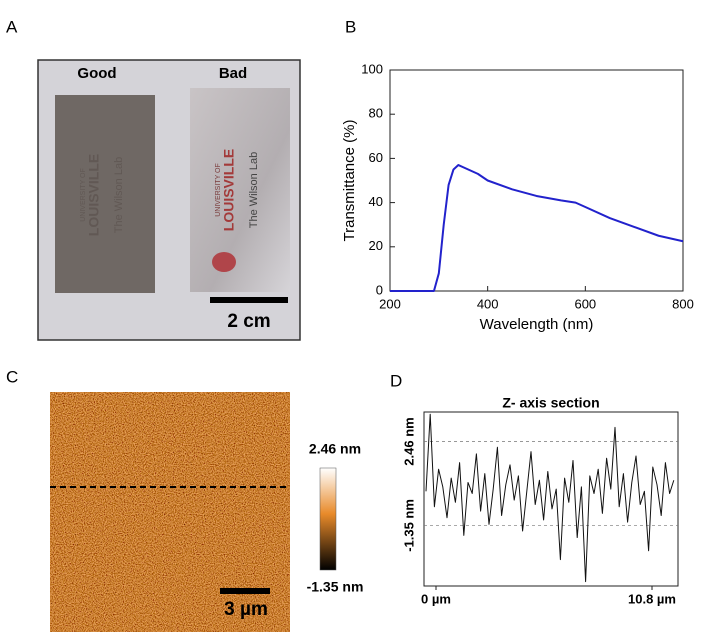 This screenshot has height=641, width=703. I want to click on scale-label: 3 µm, so click(246, 609).